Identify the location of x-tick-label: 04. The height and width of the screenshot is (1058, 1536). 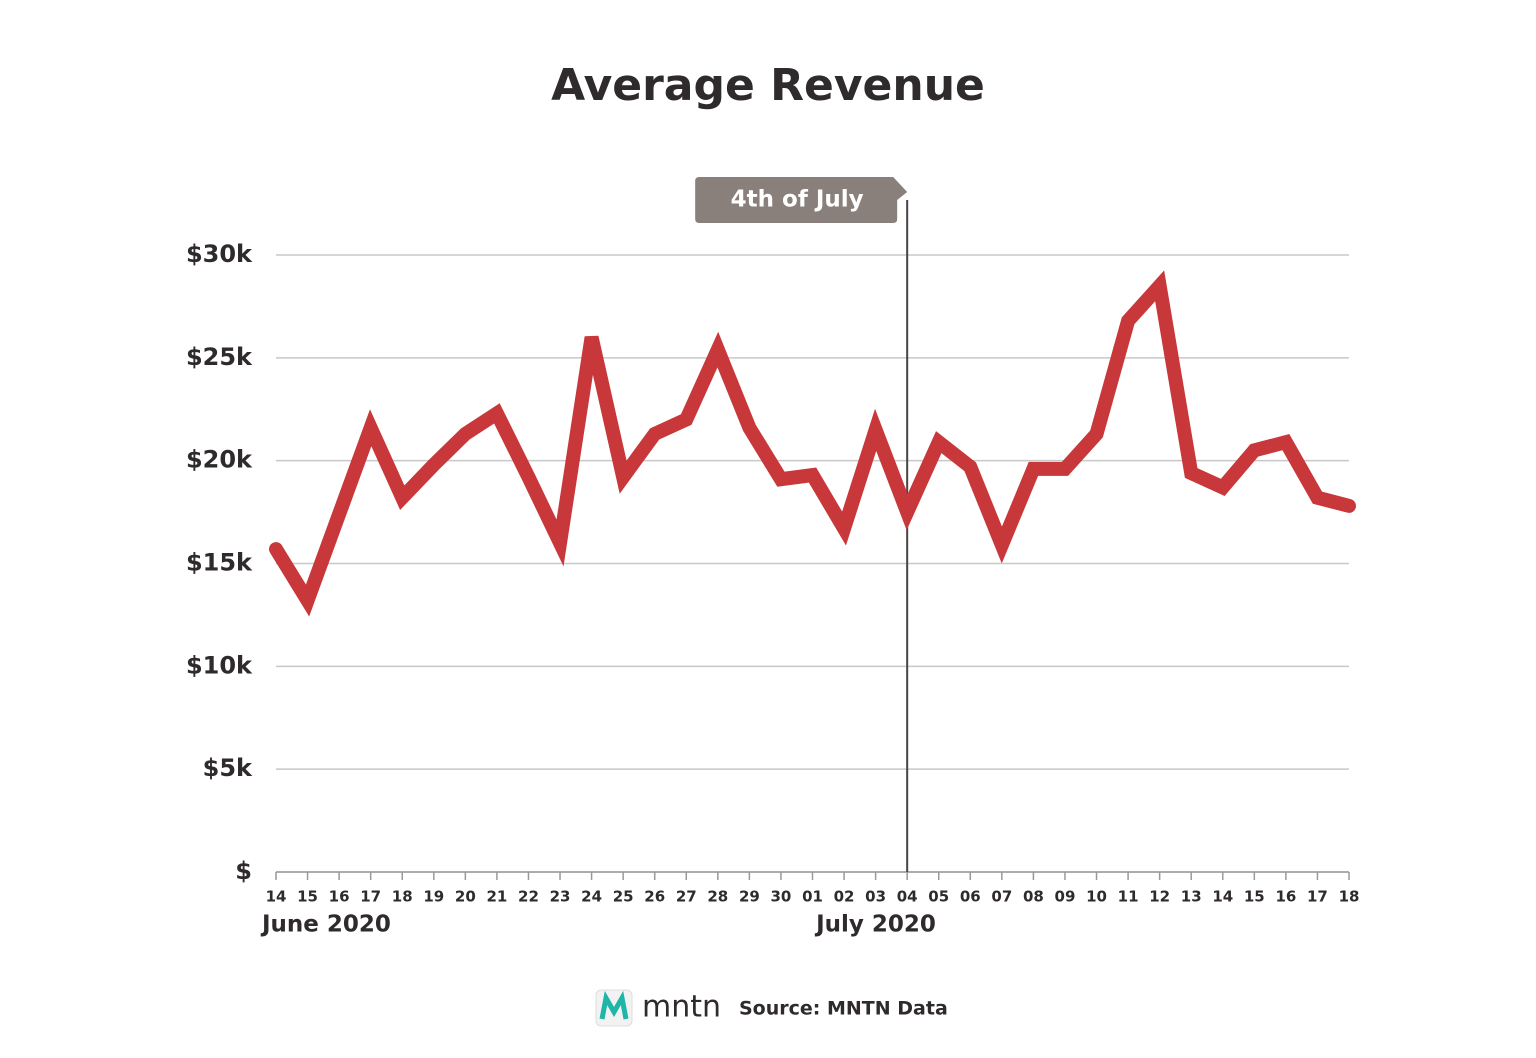
(907, 897).